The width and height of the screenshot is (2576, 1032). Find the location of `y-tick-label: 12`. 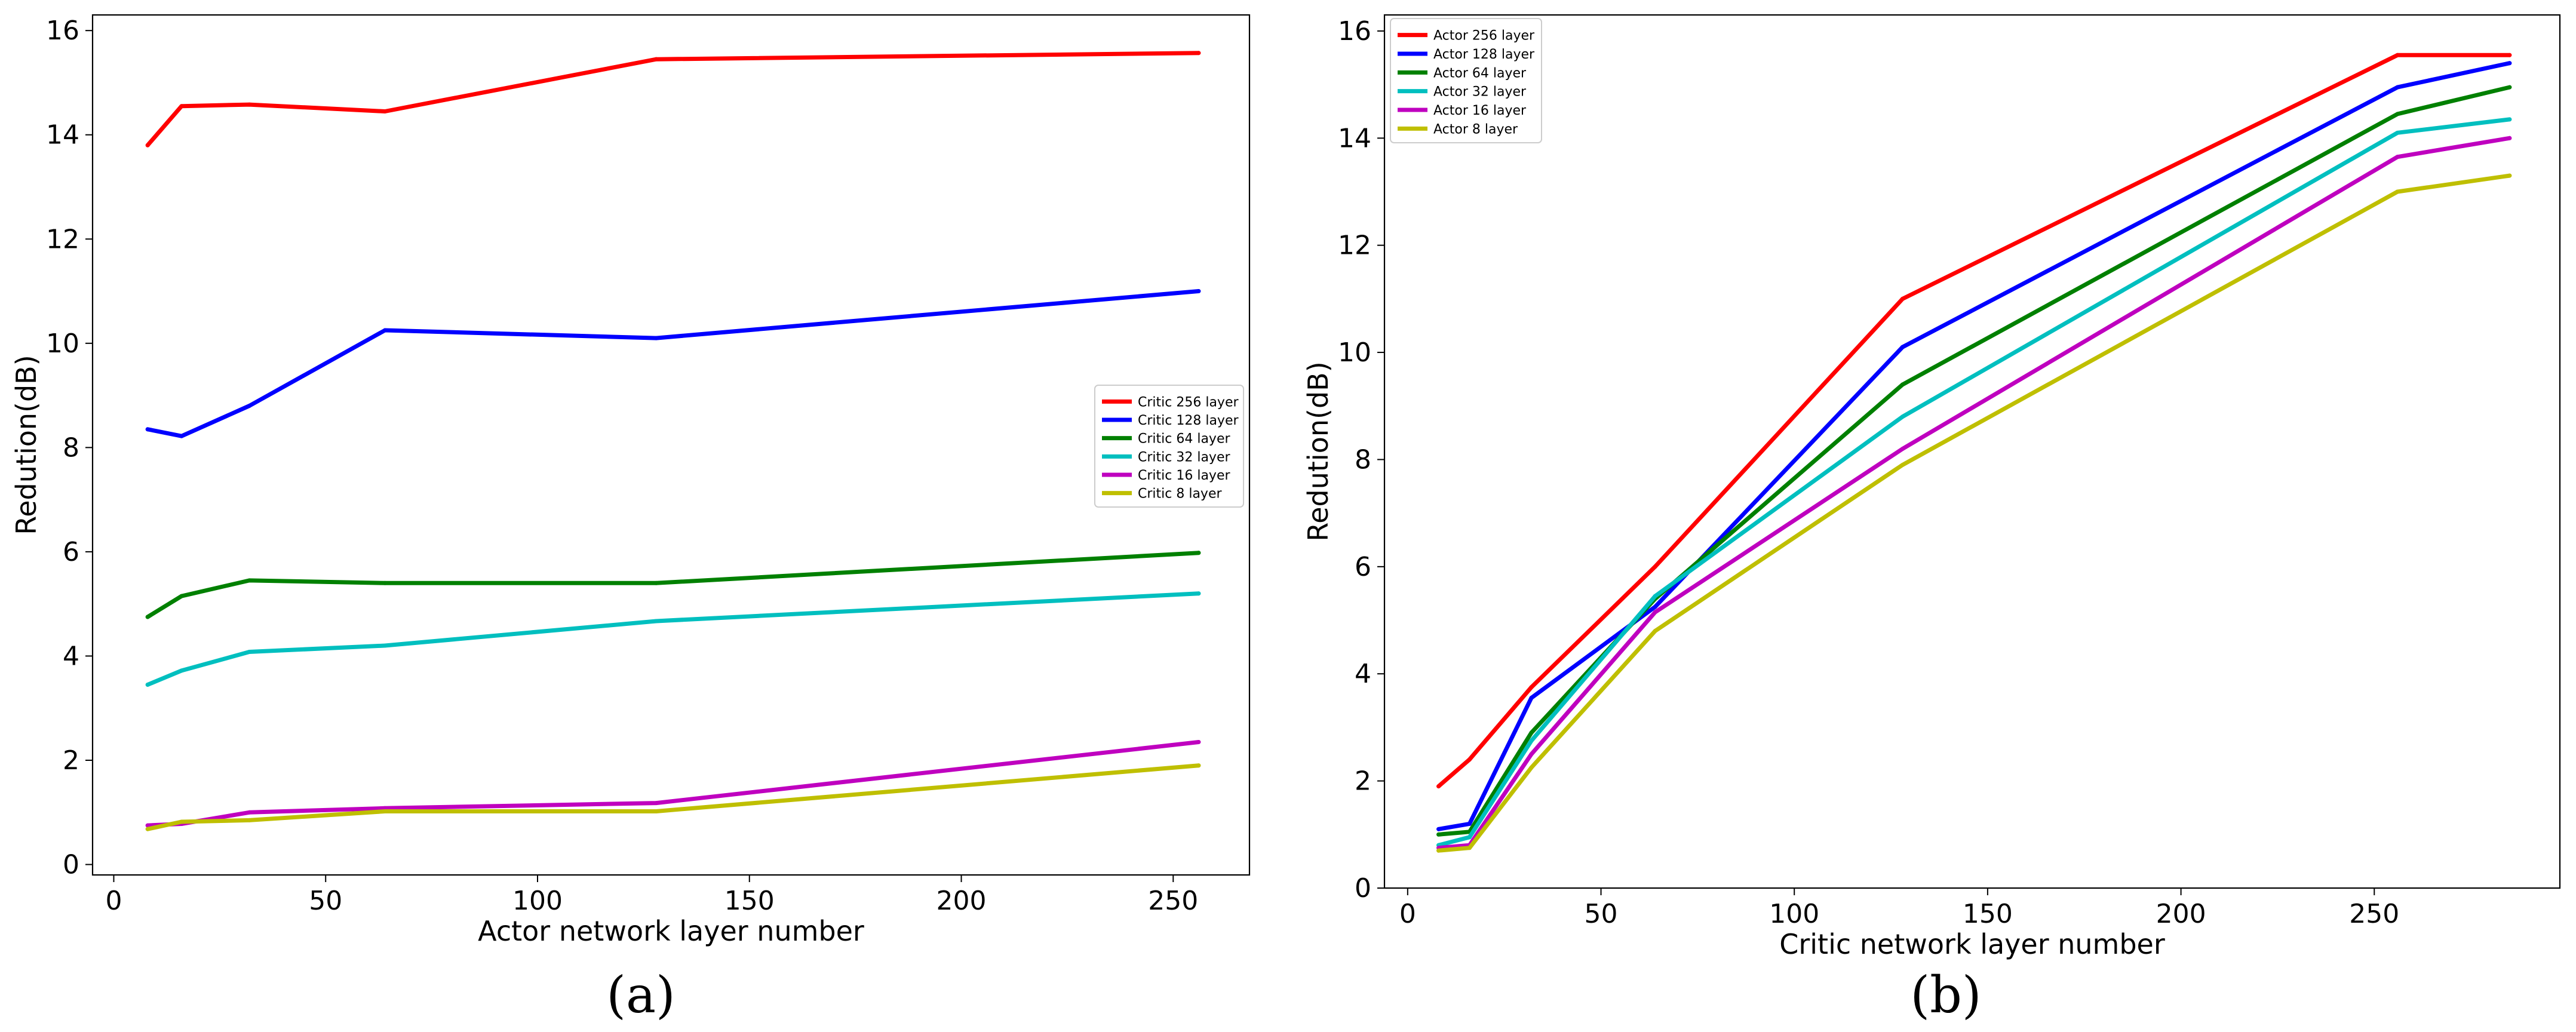

y-tick-label: 12 is located at coordinates (1354, 246).